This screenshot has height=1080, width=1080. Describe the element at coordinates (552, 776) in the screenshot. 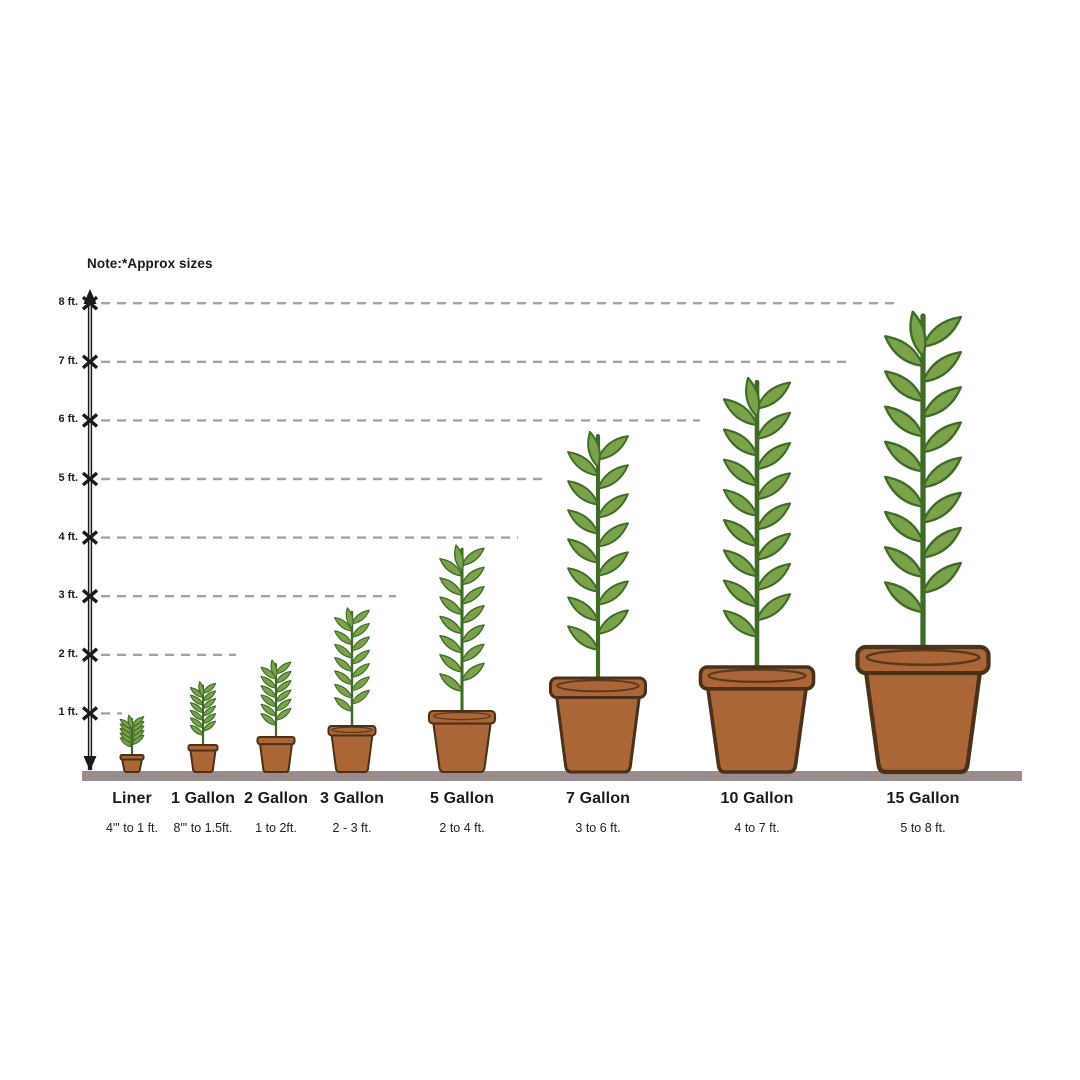

I see `ground-bar` at that location.